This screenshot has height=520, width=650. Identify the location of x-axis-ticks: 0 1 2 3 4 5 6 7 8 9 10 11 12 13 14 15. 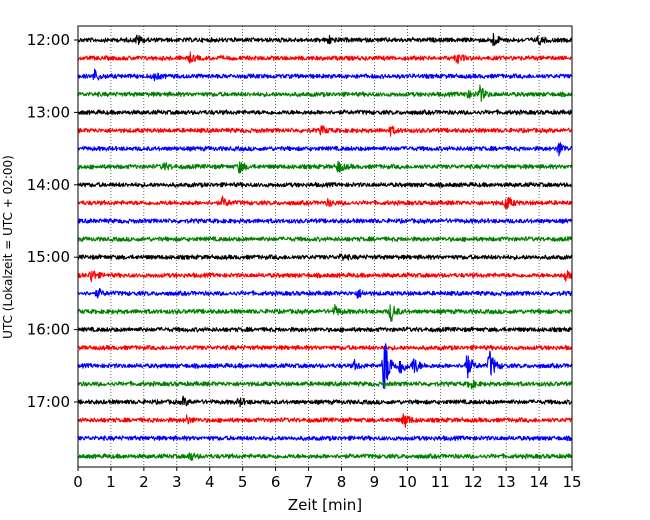
(327, 479).